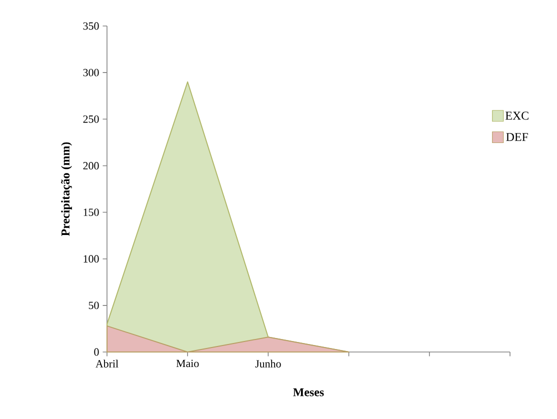  I want to click on y-tick-label: 150, so click(91, 212).